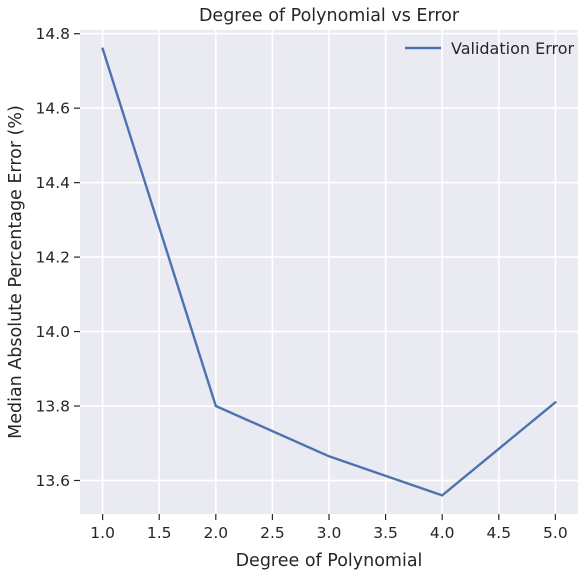 This screenshot has width=586, height=576. What do you see at coordinates (52, 407) in the screenshot?
I see `y-tick-label: 13.8` at bounding box center [52, 407].